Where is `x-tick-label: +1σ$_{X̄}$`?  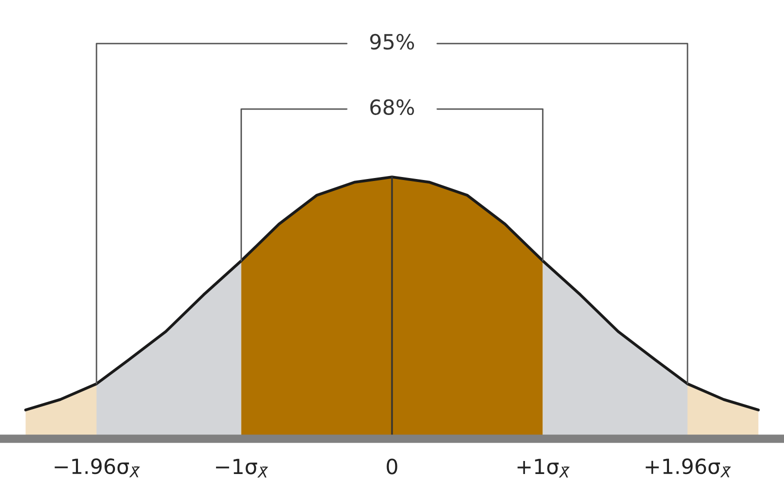
x-tick-label: +1σ$_{X̄}$ is located at coordinates (544, 468).